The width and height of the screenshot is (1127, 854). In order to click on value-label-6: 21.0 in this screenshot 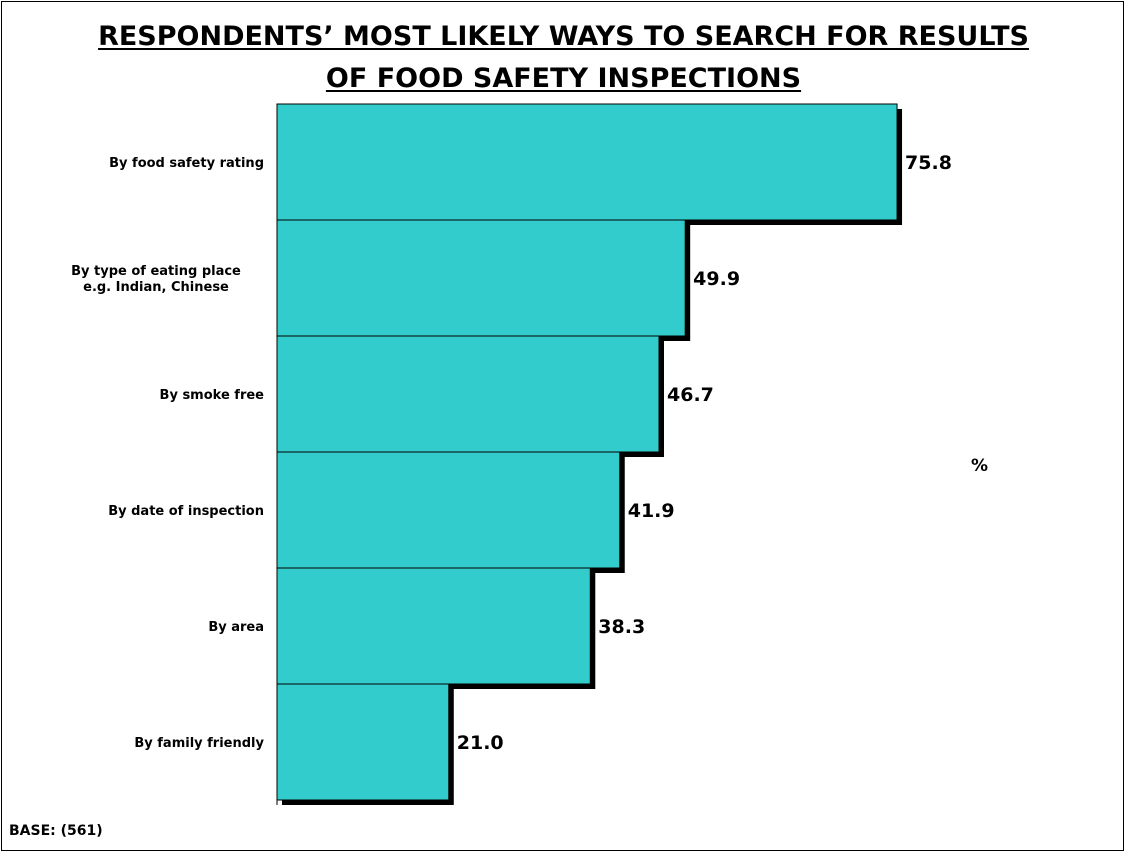, I will do `click(480, 743)`.